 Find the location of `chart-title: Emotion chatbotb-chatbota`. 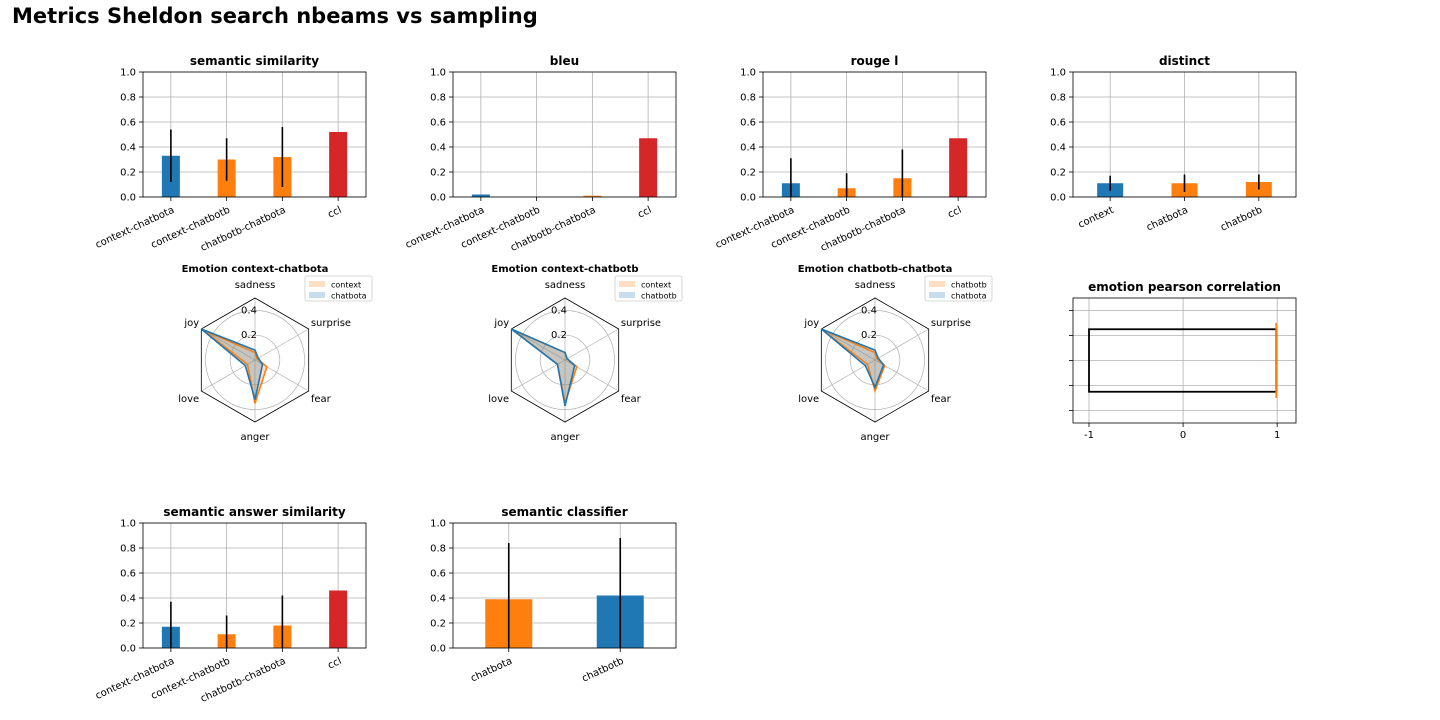

chart-title: Emotion chatbotb-chatbota is located at coordinates (875, 269).